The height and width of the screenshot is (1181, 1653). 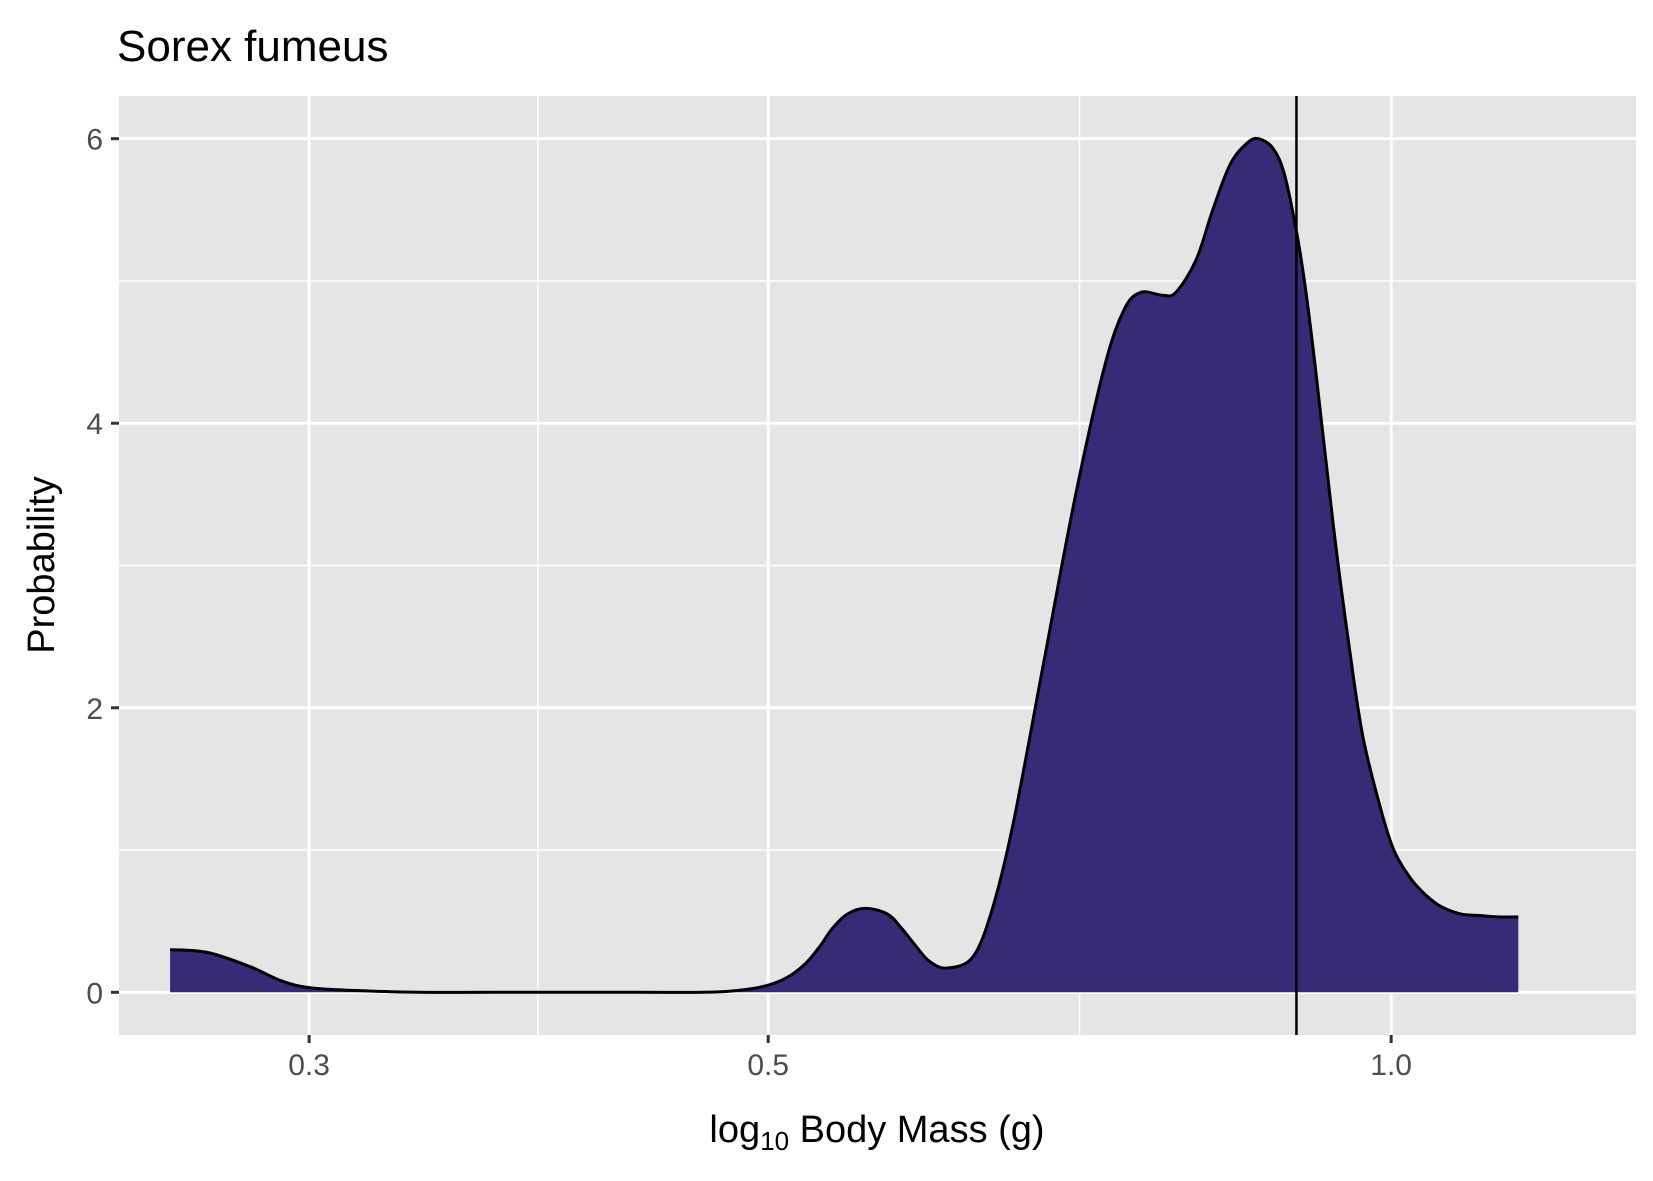 What do you see at coordinates (917, 1130) in the screenshot?
I see `x-axis-title-rest: Body Mass (g)` at bounding box center [917, 1130].